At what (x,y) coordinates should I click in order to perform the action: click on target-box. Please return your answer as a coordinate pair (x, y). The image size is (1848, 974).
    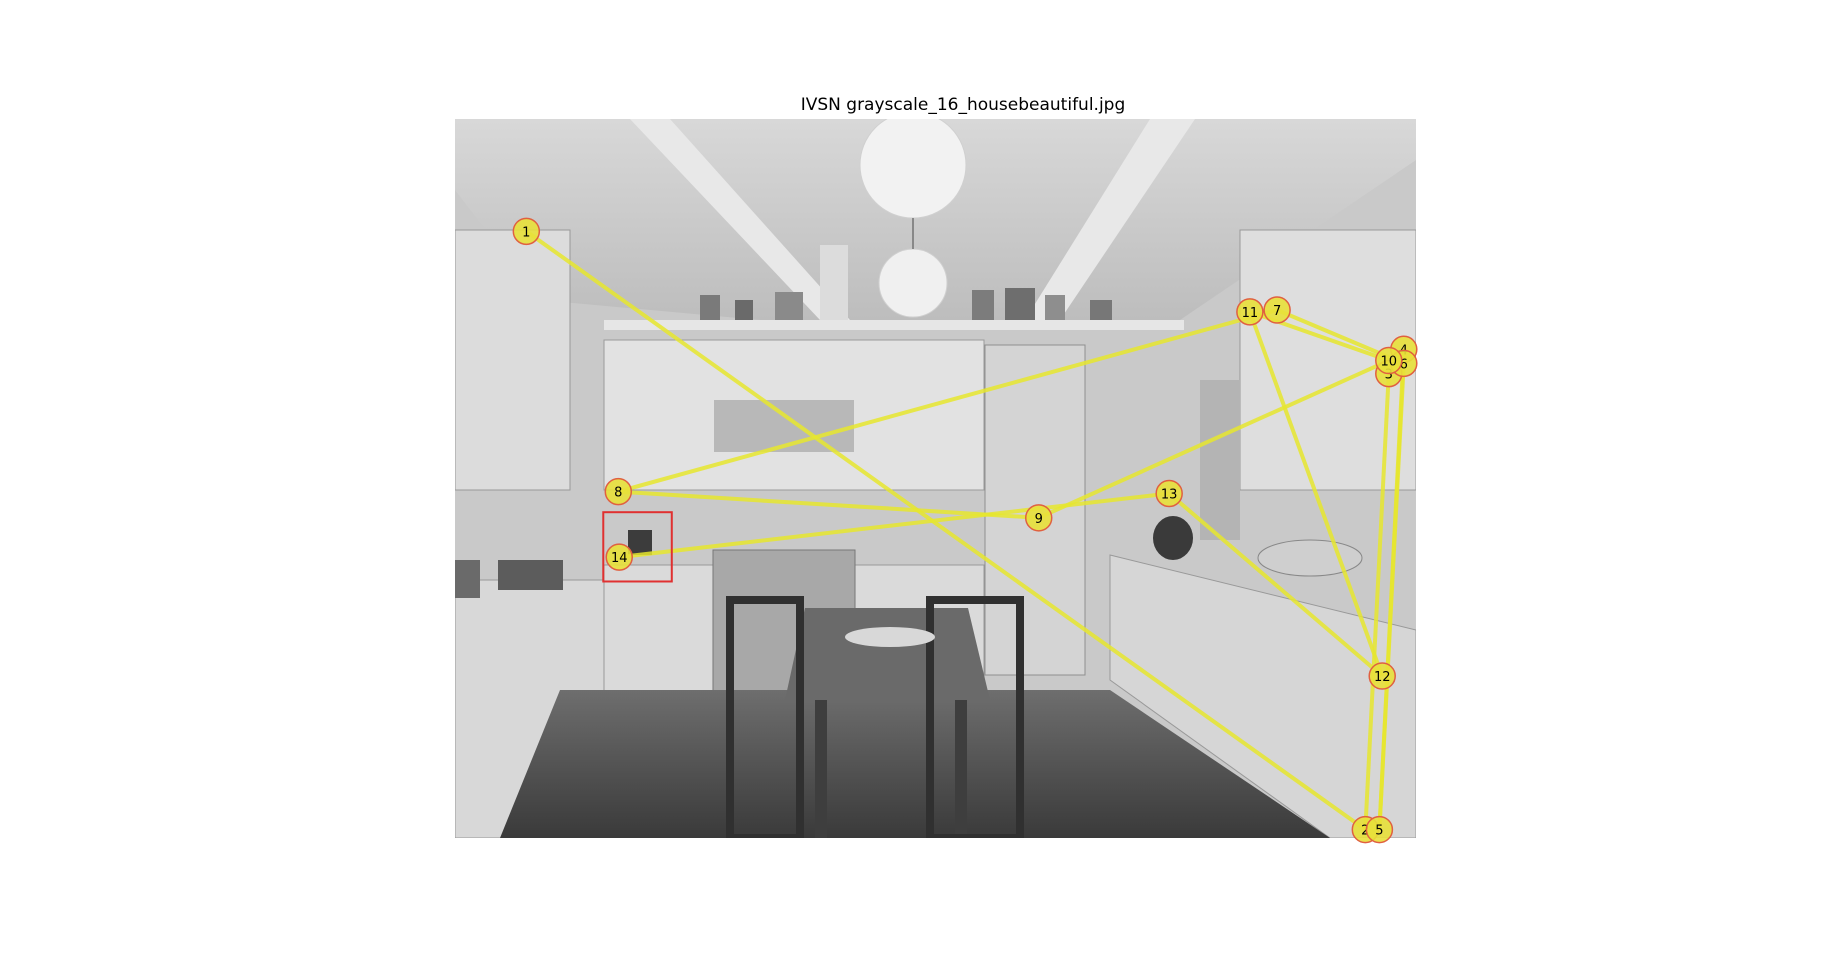
    Looking at the image, I should click on (637, 547).